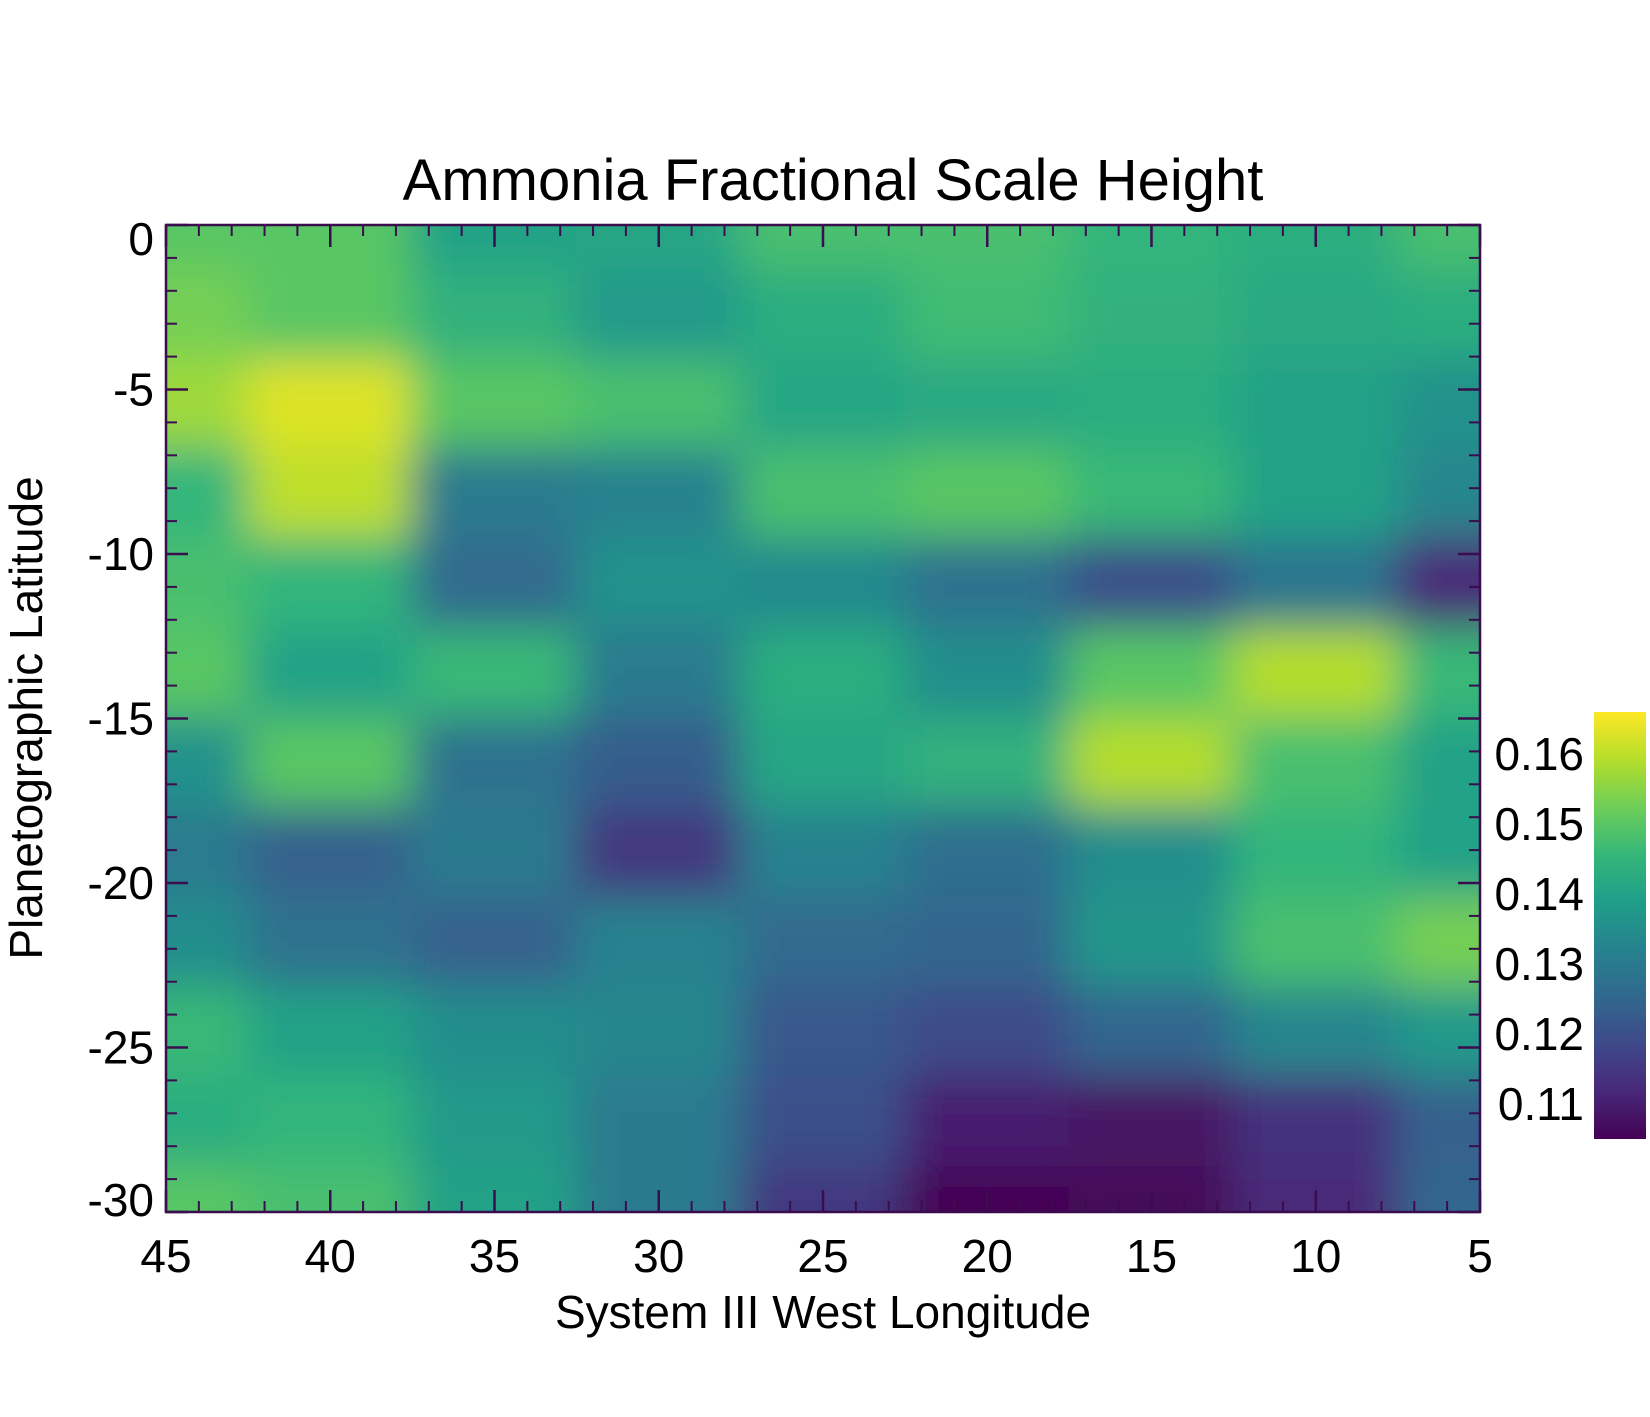  Describe the element at coordinates (121, 554) in the screenshot. I see `y-tick-label: -10` at that location.